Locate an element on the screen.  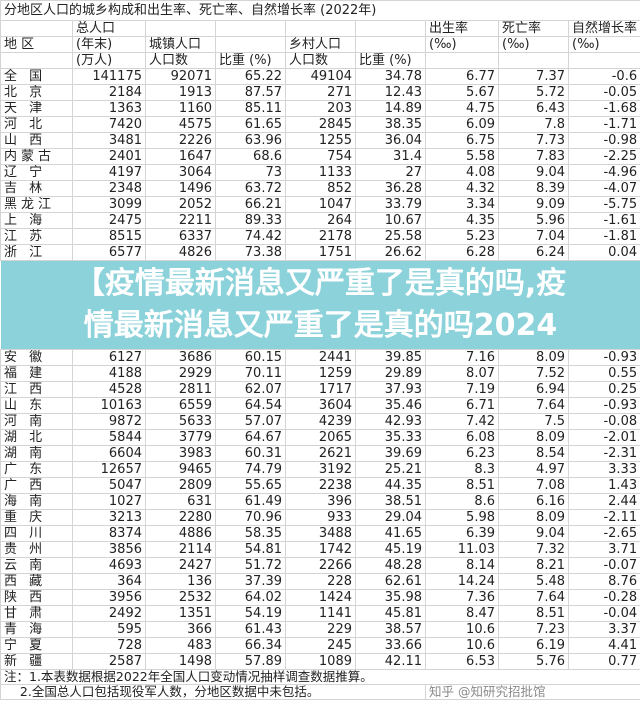
cell-death-rate: 7.64 is located at coordinates (533, 405).